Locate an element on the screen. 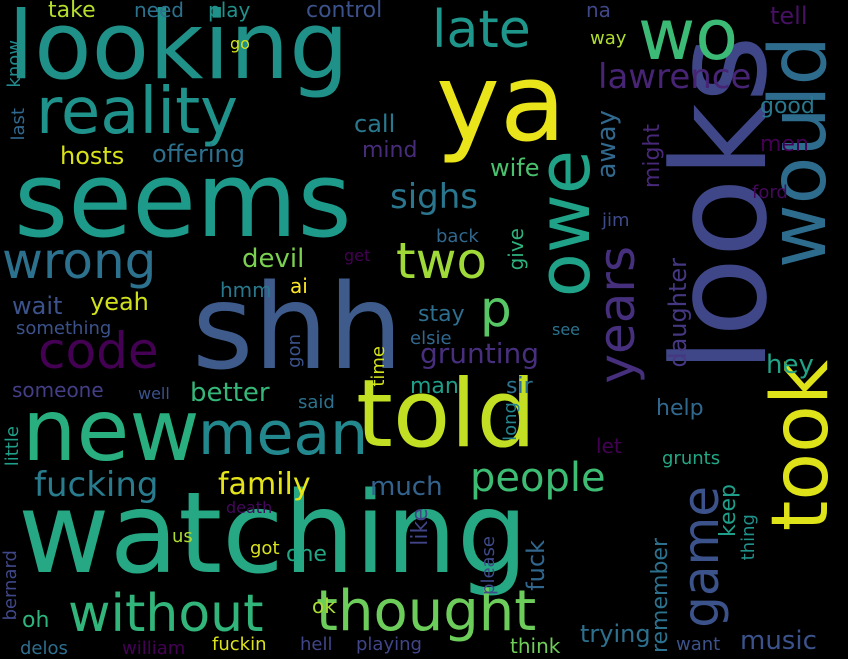 The image size is (848, 659). word-family: family is located at coordinates (264, 484).